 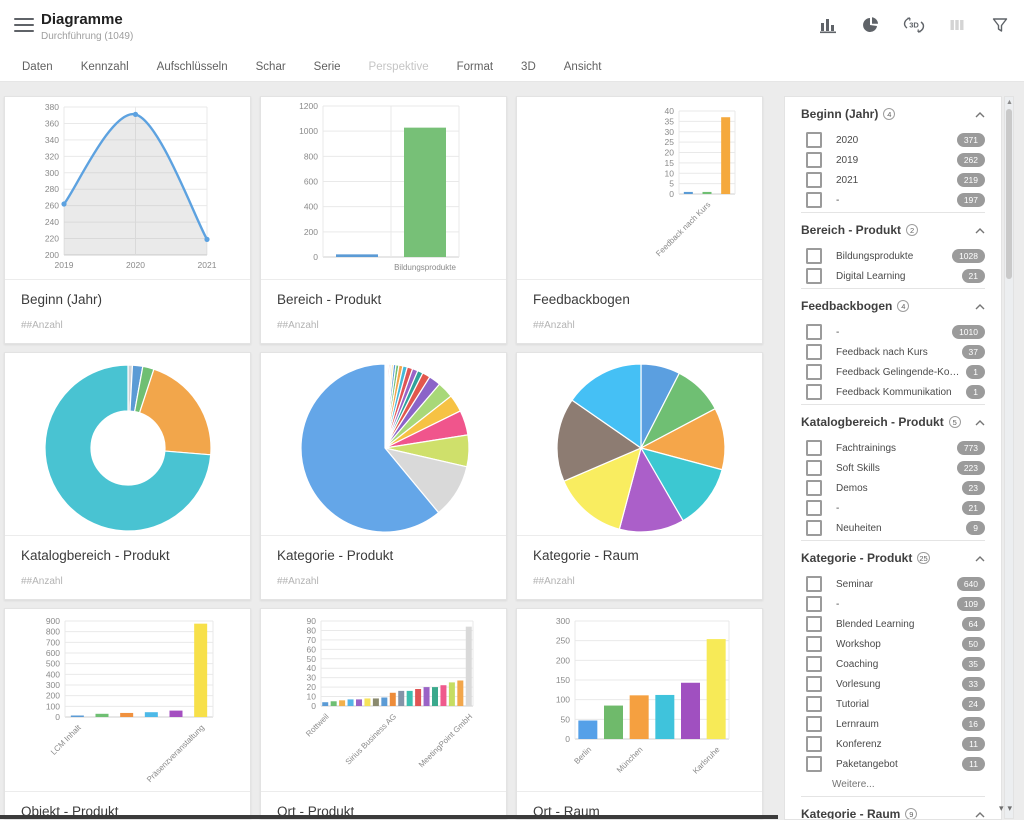 I want to click on svg-text: Berlin, so click(x=582, y=755).